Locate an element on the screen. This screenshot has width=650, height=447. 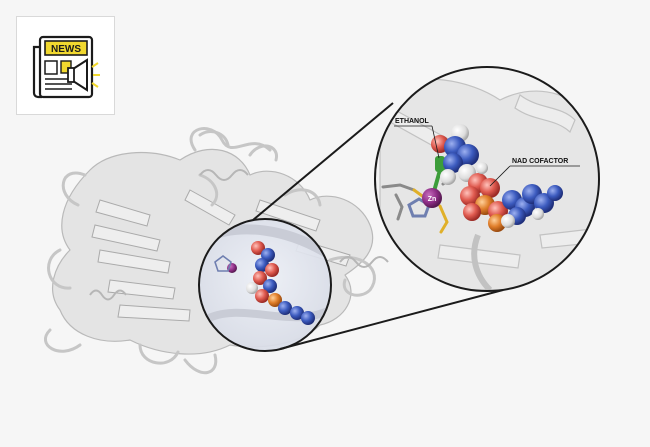
zinc-ion: Zn is located at coordinates (432, 198).